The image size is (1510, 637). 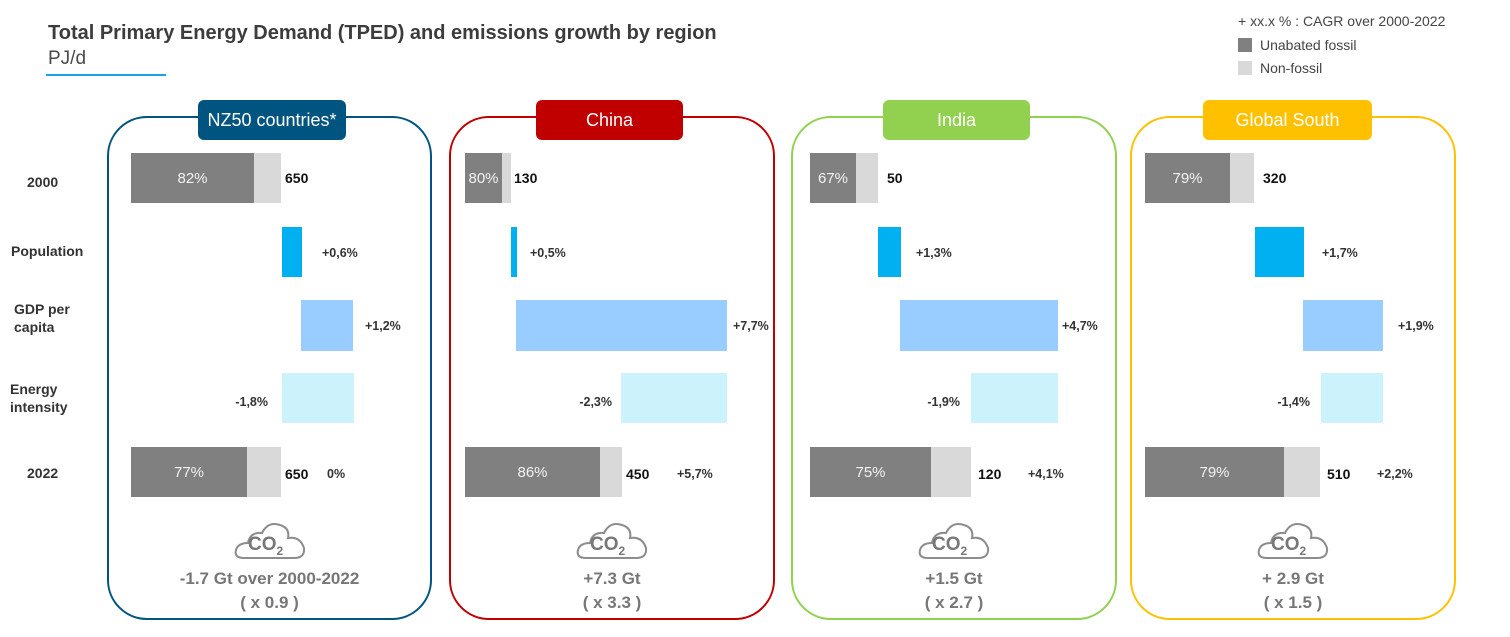 What do you see at coordinates (1245, 68) in the screenshot?
I see `legend-swatch-nonfossil` at bounding box center [1245, 68].